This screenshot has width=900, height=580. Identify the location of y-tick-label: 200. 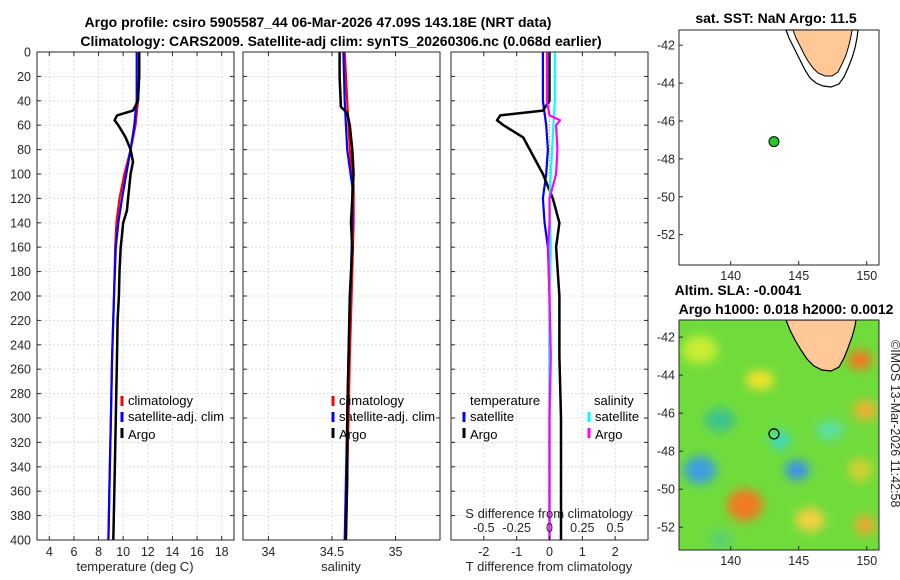
(20, 297).